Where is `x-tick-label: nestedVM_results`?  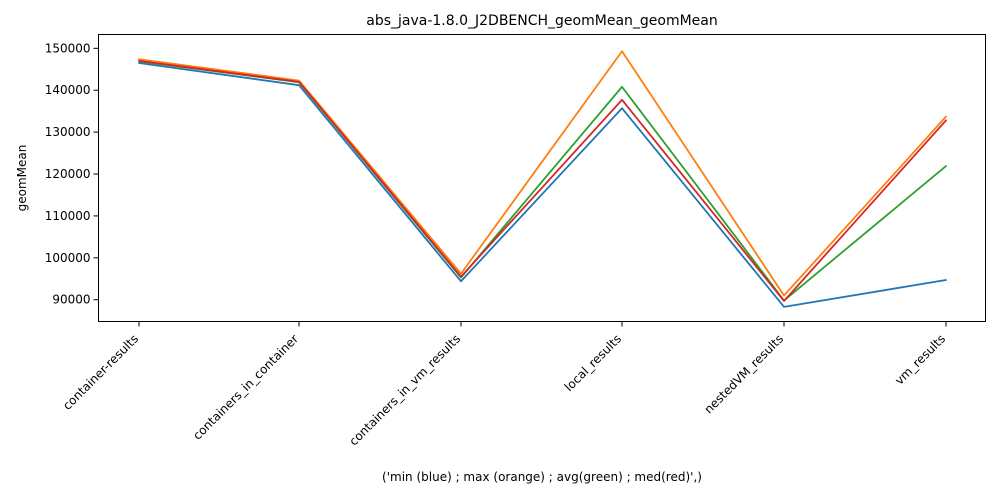 x-tick-label: nestedVM_results is located at coordinates (743, 374).